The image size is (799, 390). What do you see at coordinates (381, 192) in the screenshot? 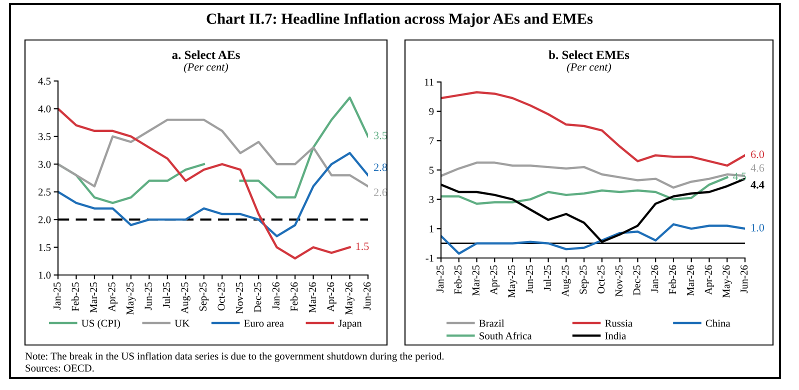
I see `annotation: 2.6` at bounding box center [381, 192].